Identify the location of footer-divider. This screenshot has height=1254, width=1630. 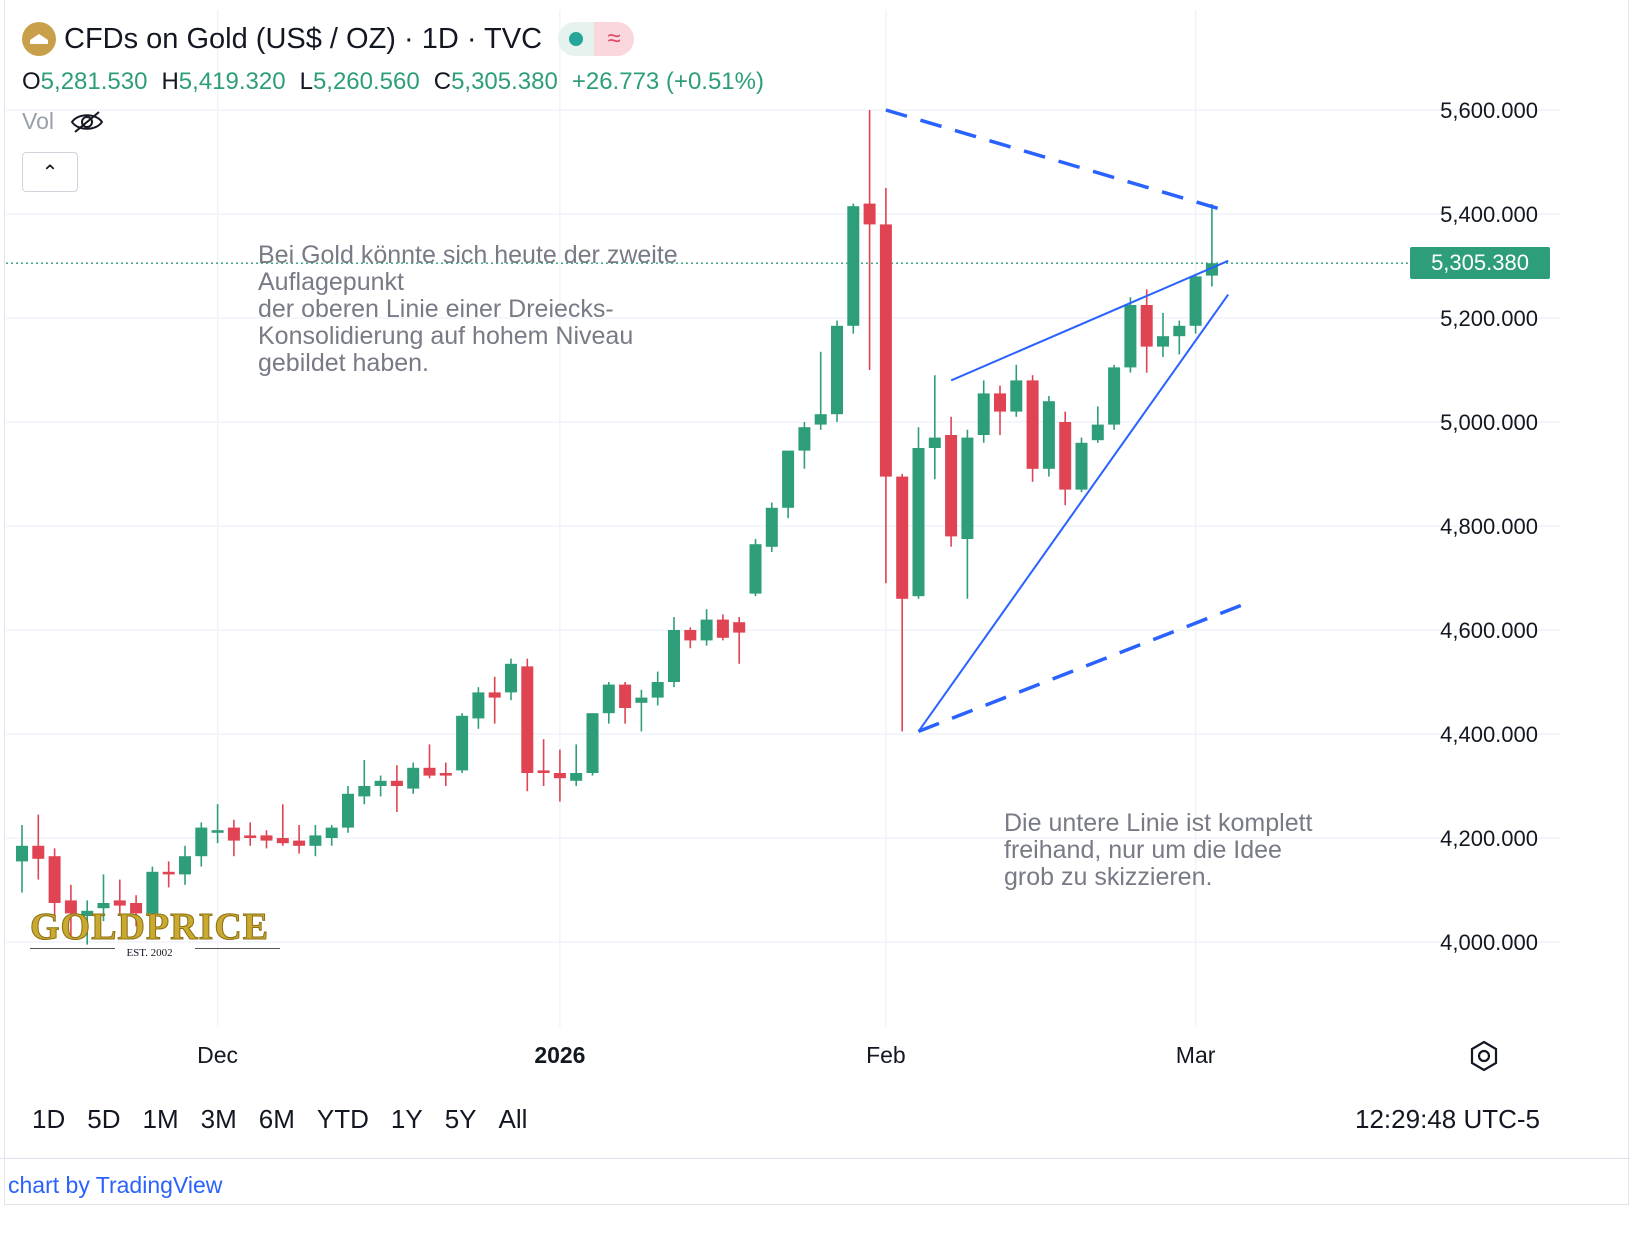
(815, 1158).